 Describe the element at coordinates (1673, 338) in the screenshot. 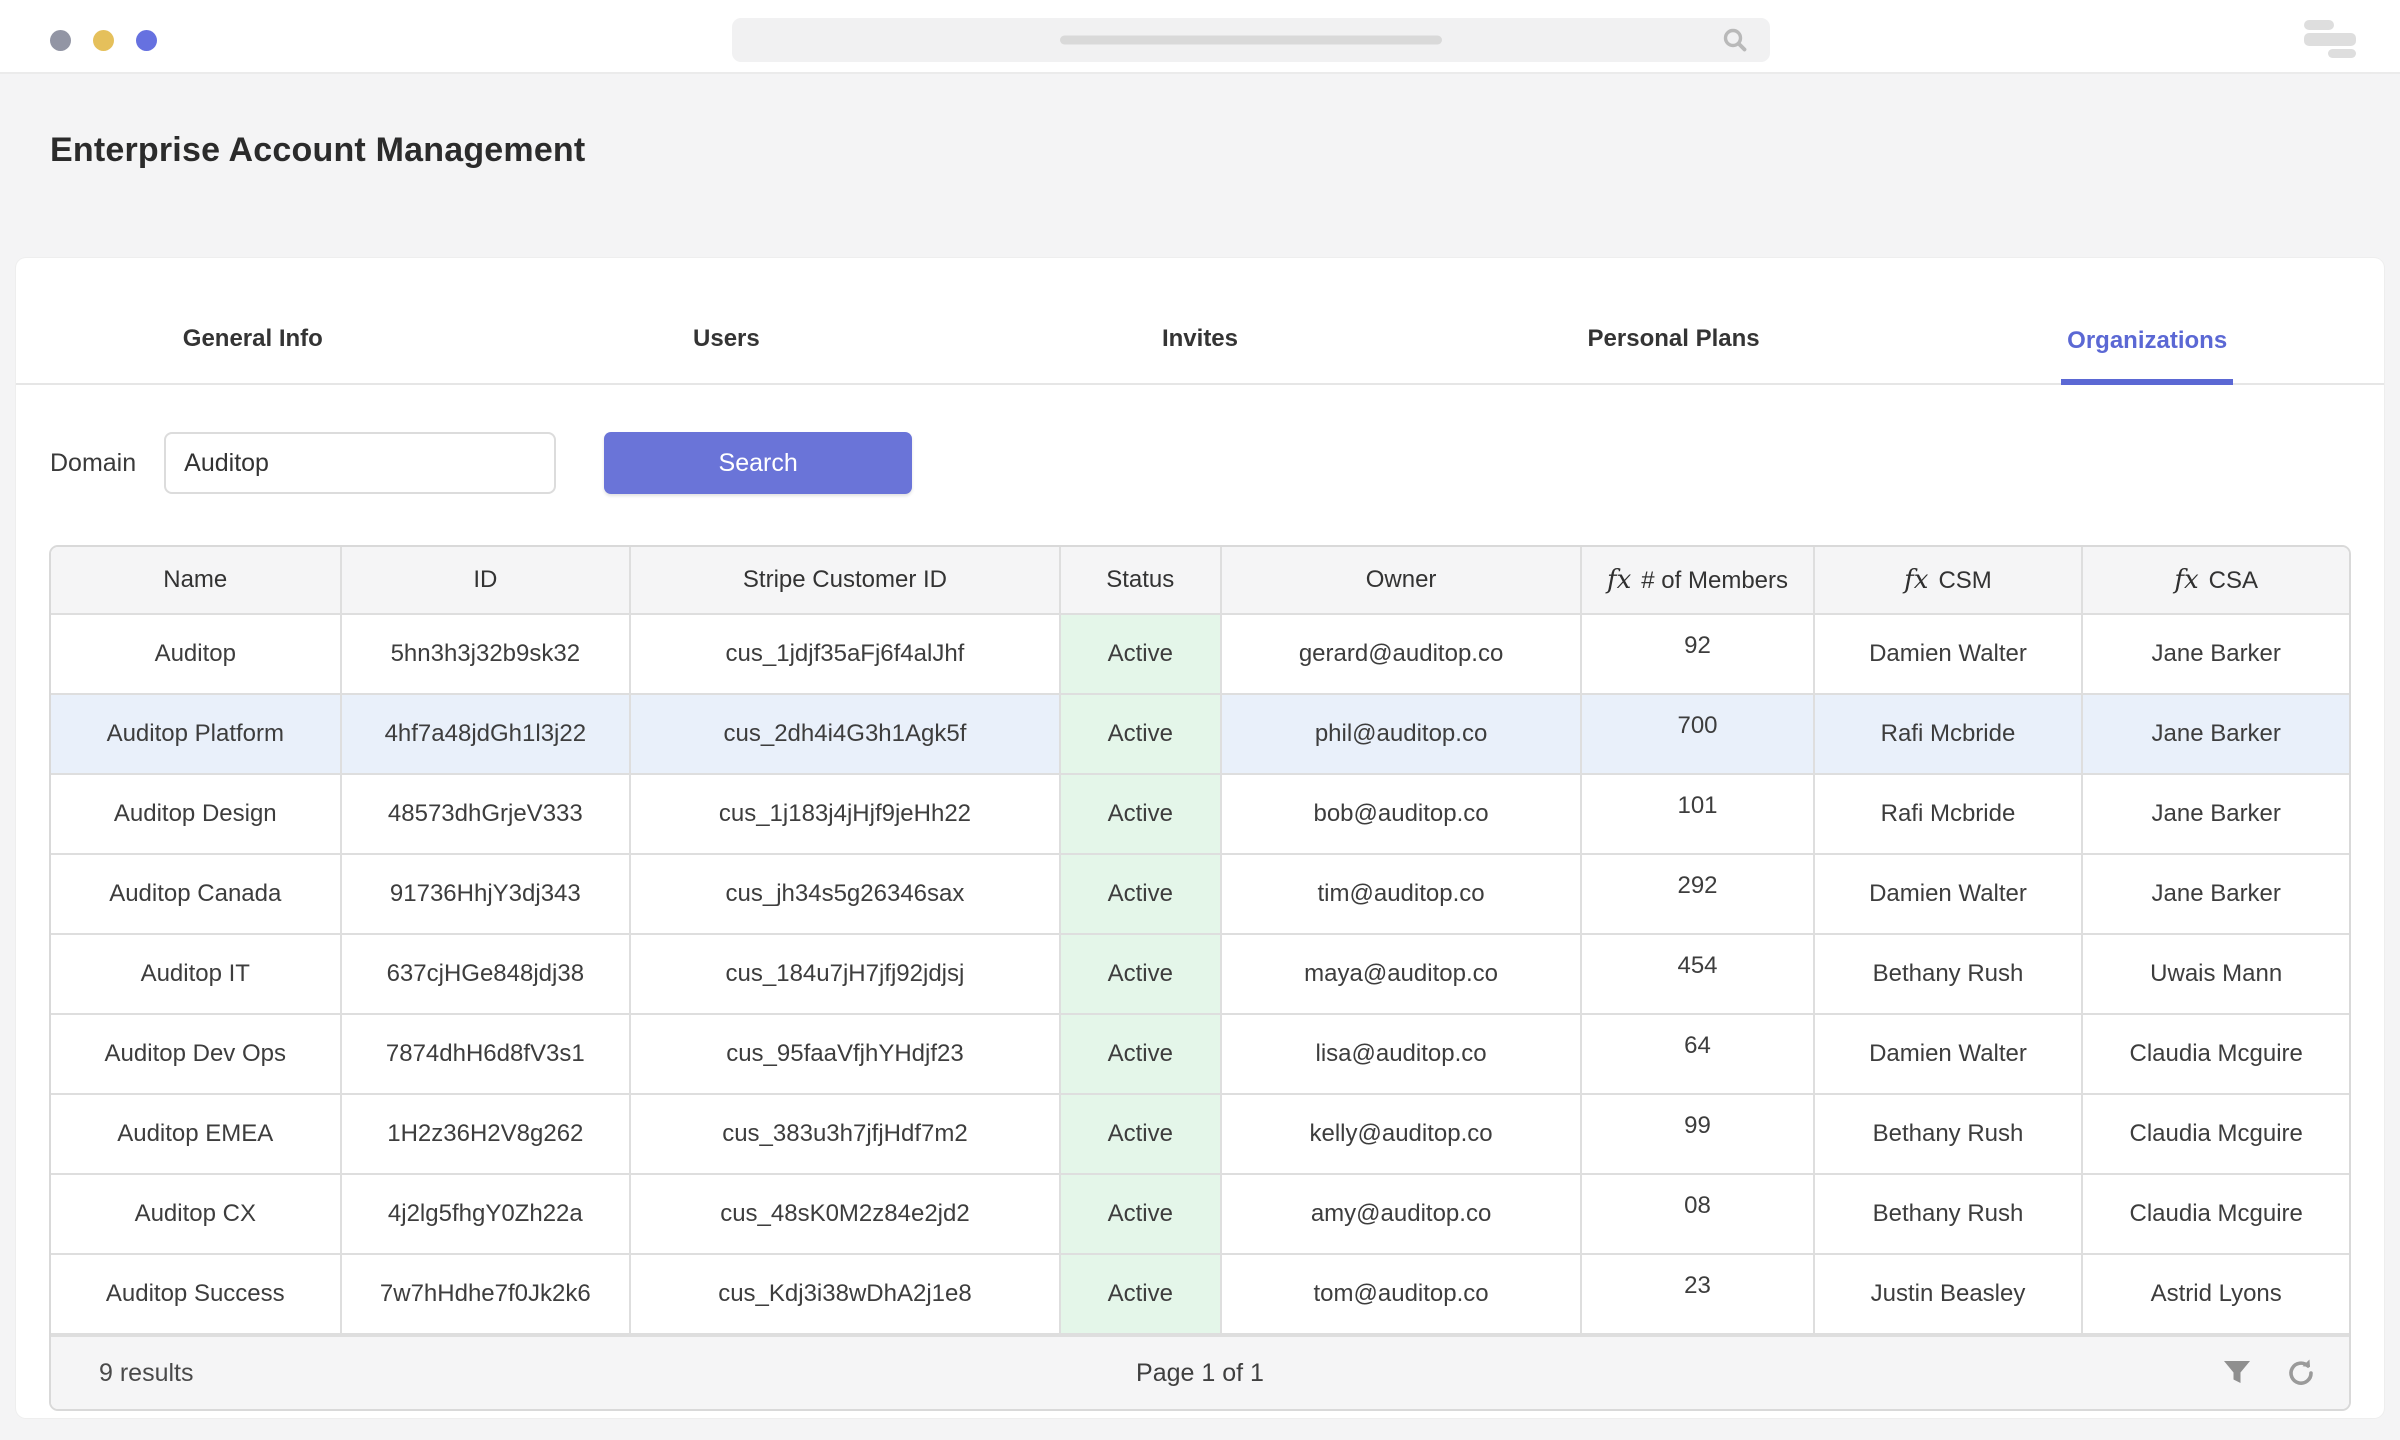

I see `tab-personal-plans: Personal Plans` at that location.